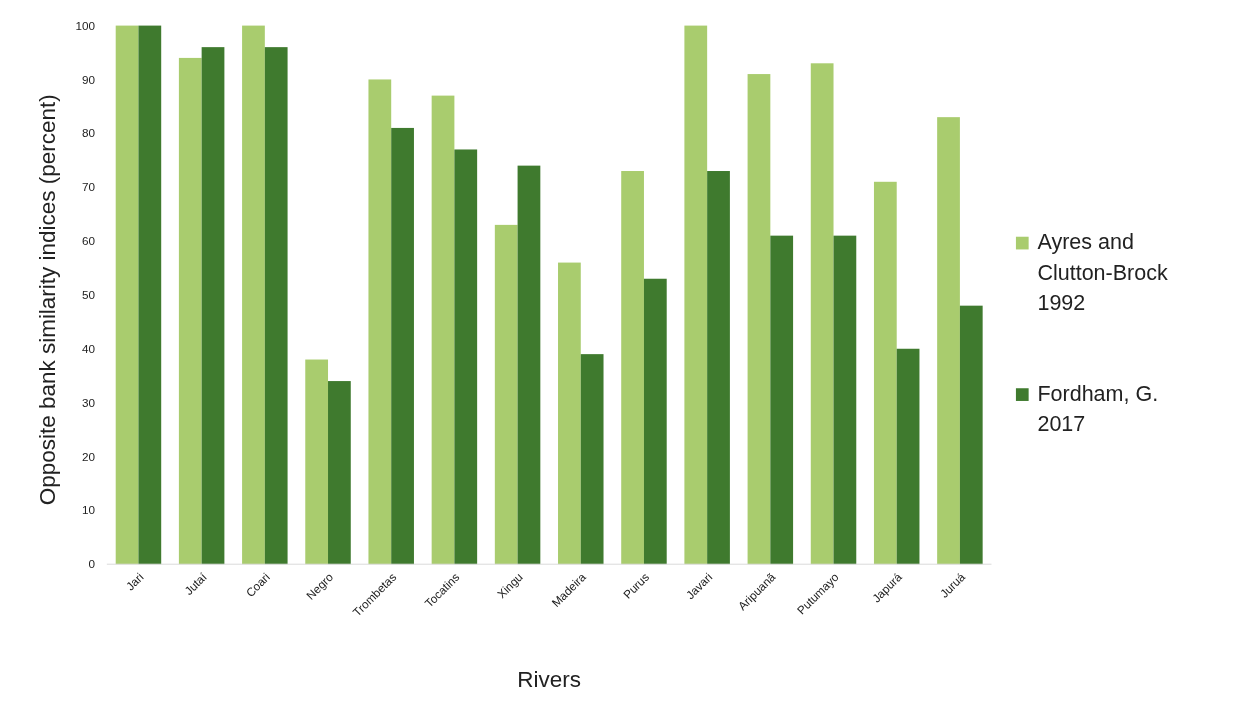 The height and width of the screenshot is (711, 1244). I want to click on y-tick-label: 80, so click(89, 133).